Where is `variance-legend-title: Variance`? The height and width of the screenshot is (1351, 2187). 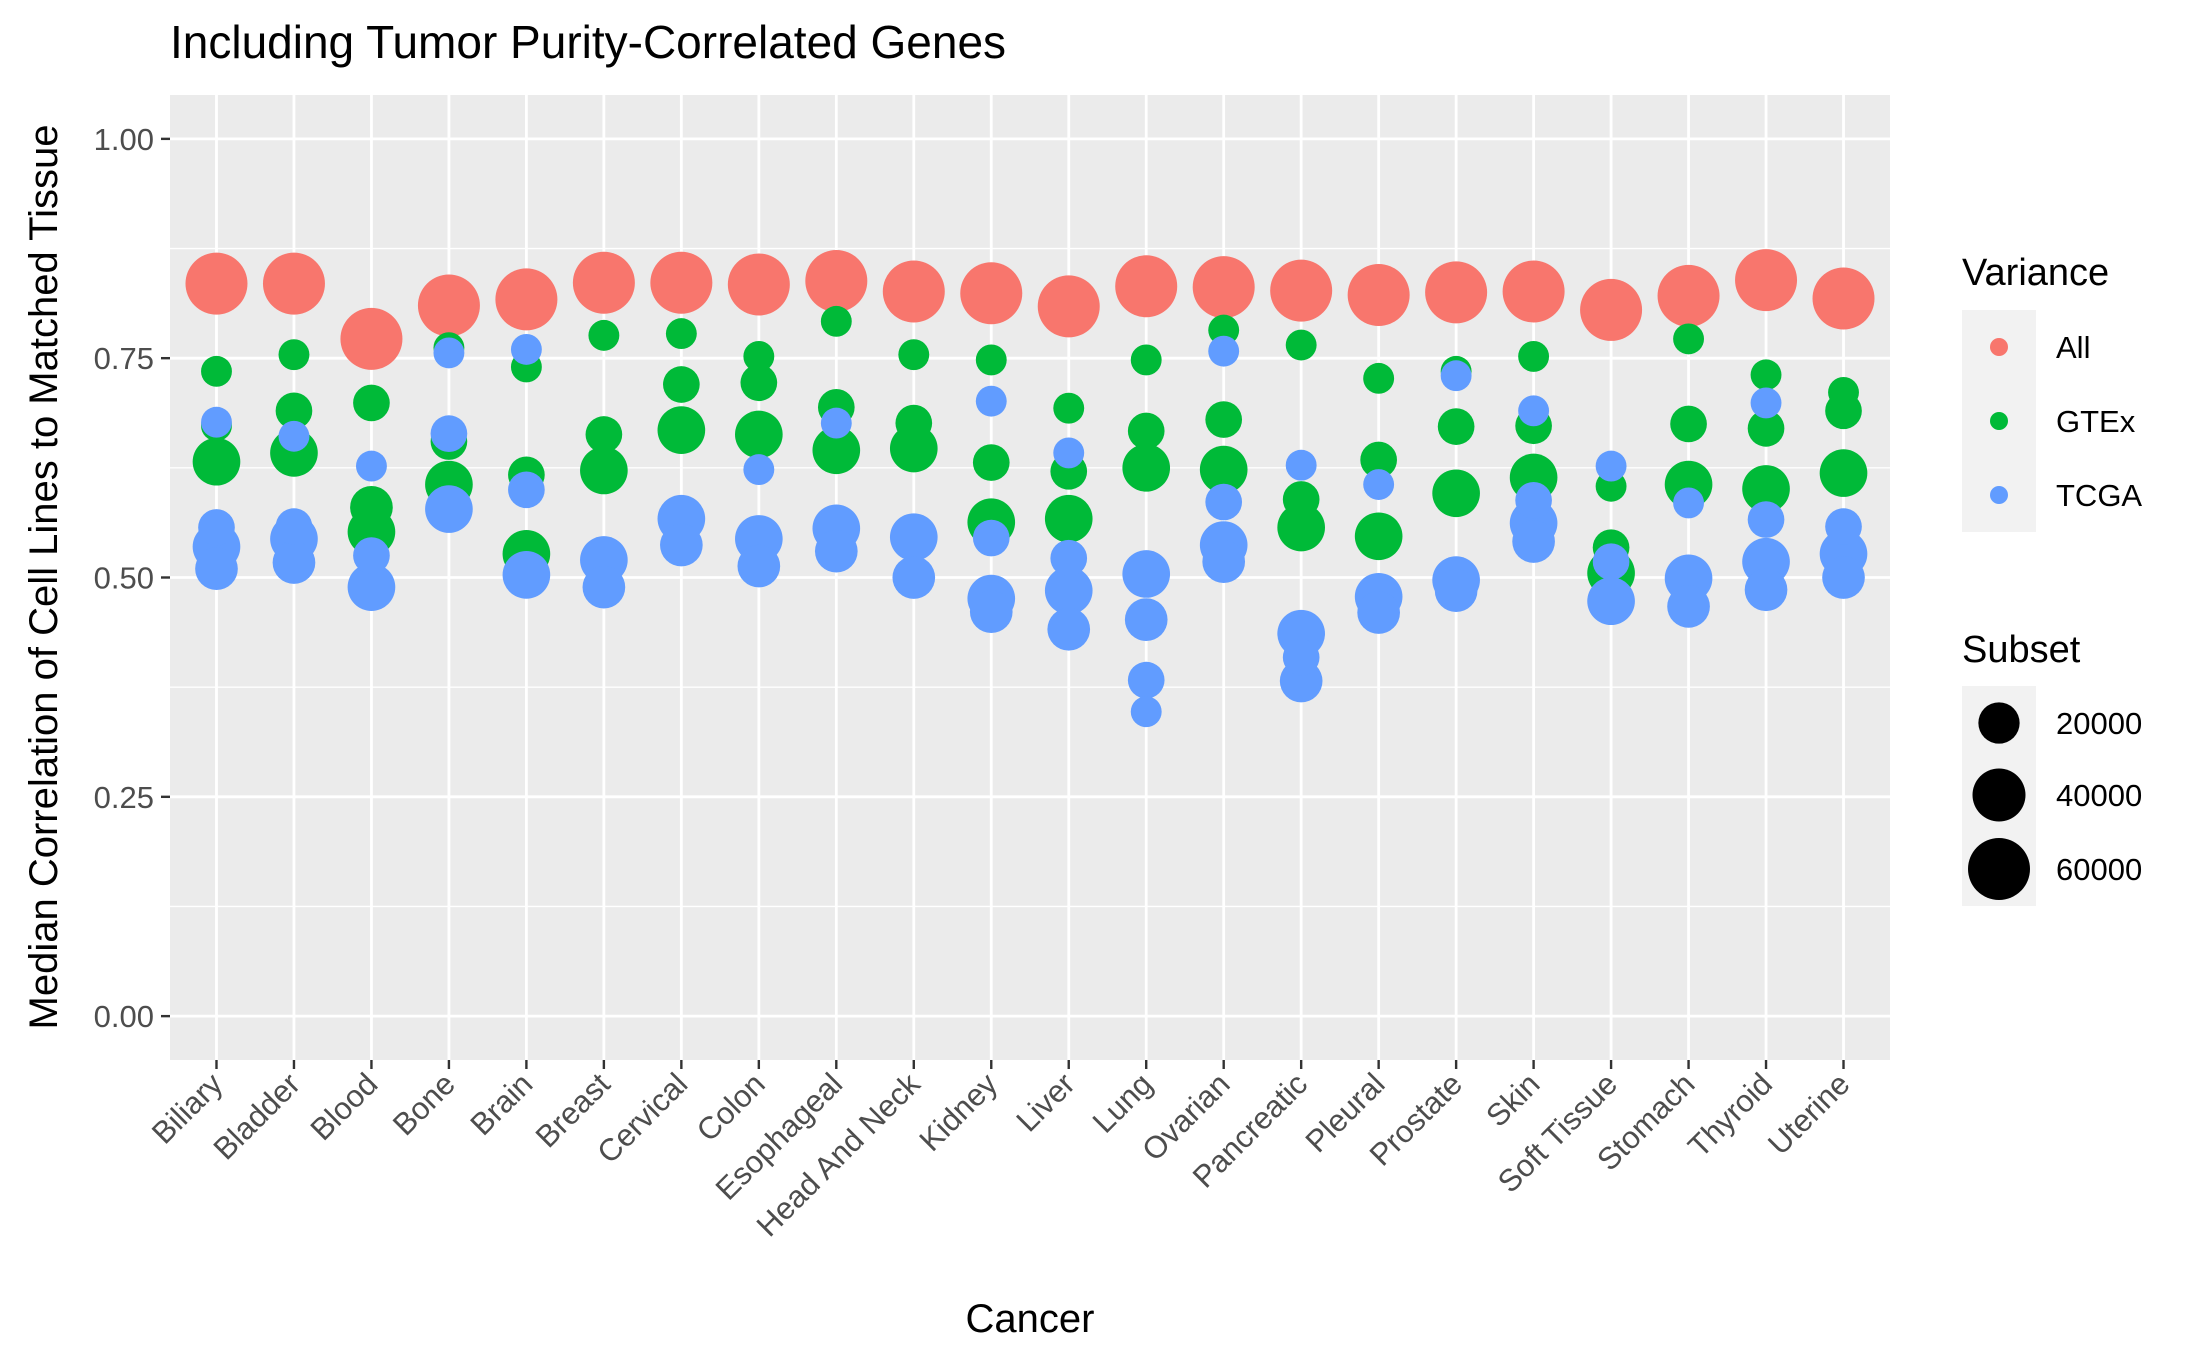 variance-legend-title: Variance is located at coordinates (2035, 273).